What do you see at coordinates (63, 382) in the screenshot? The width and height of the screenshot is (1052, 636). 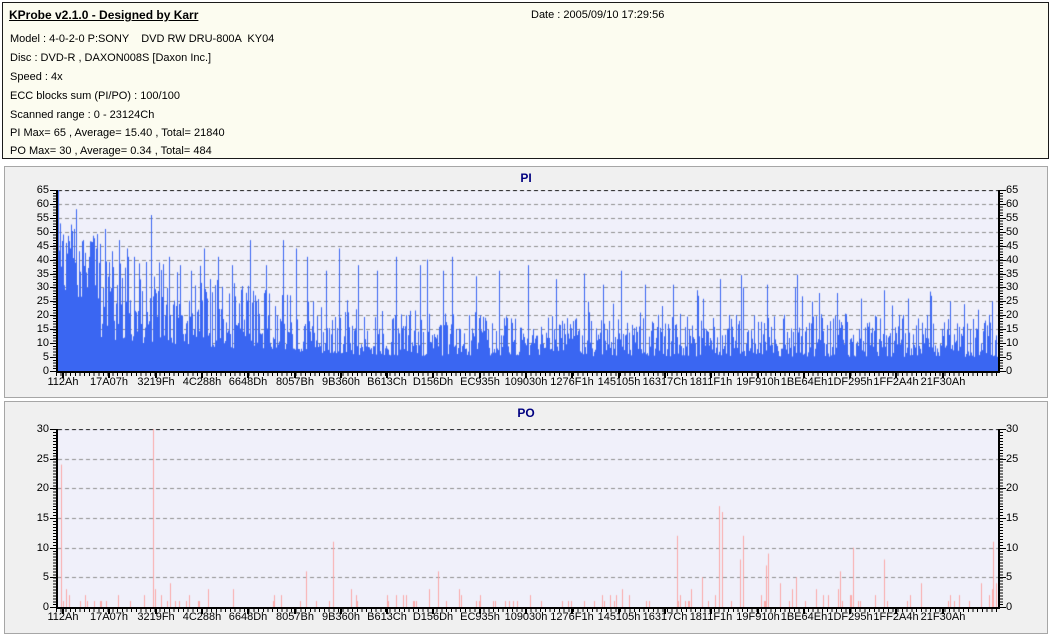 I see `x-axis-label: 112Ah` at bounding box center [63, 382].